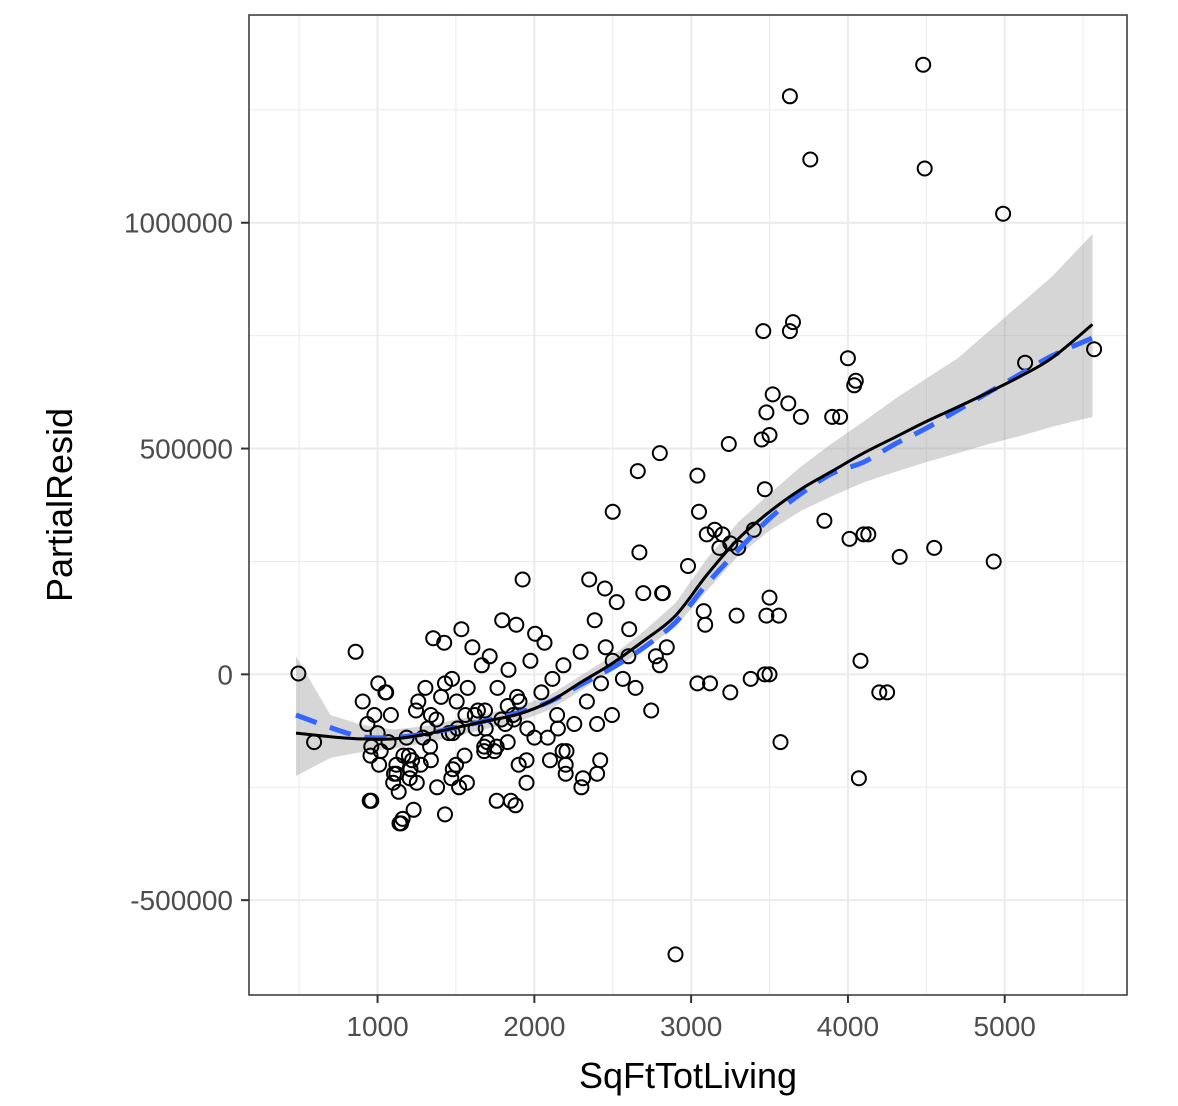  I want to click on y-axis-title: PartialResid, so click(59, 505).